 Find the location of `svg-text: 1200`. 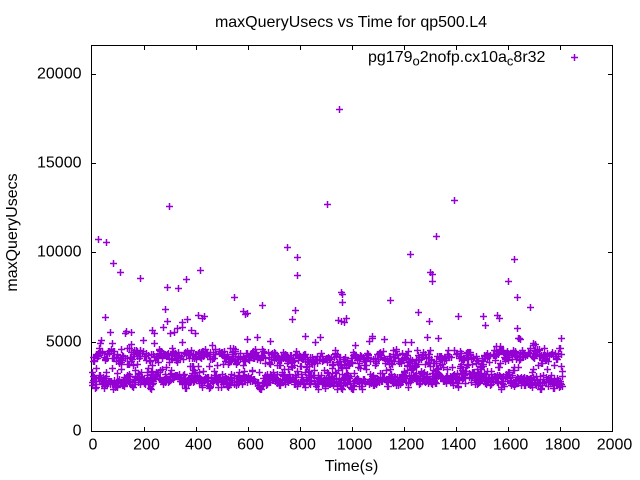

svg-text: 1200 is located at coordinates (407, 445).